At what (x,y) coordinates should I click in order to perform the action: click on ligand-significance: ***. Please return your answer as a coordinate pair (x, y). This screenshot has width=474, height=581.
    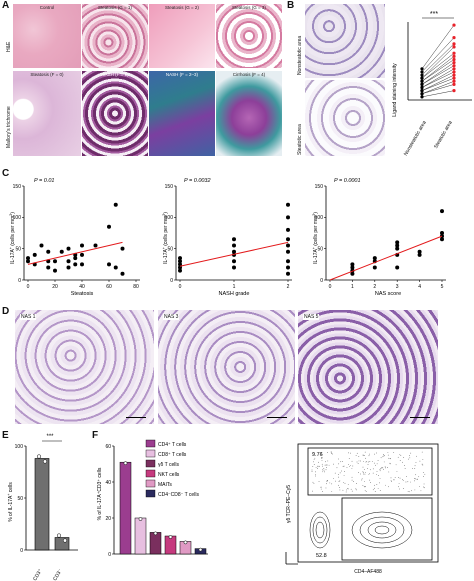
    Looking at the image, I should click on (434, 14).